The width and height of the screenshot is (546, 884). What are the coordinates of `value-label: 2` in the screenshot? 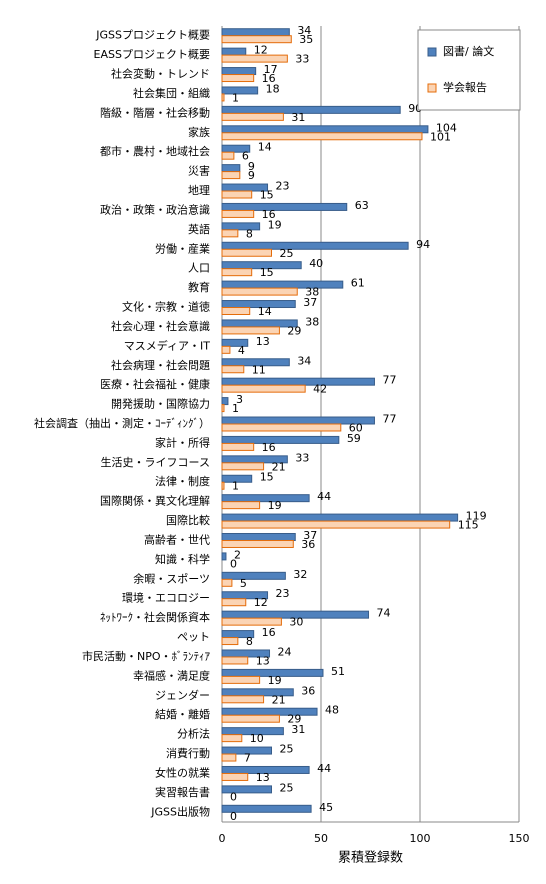 It's located at (237, 554).